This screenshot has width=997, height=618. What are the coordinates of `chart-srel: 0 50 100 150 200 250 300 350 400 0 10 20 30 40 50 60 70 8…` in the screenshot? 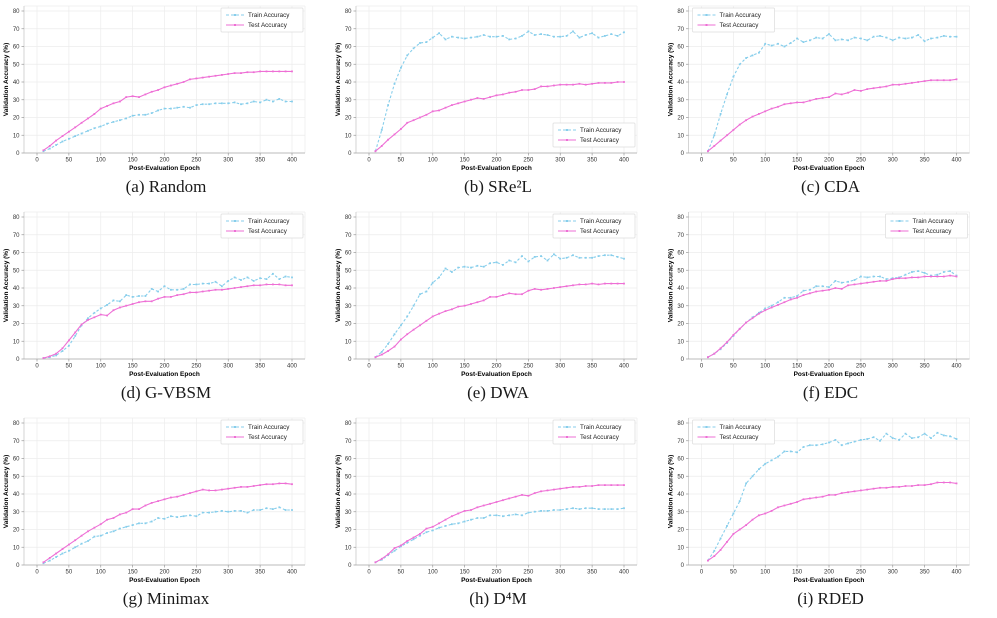 It's located at (486, 88).